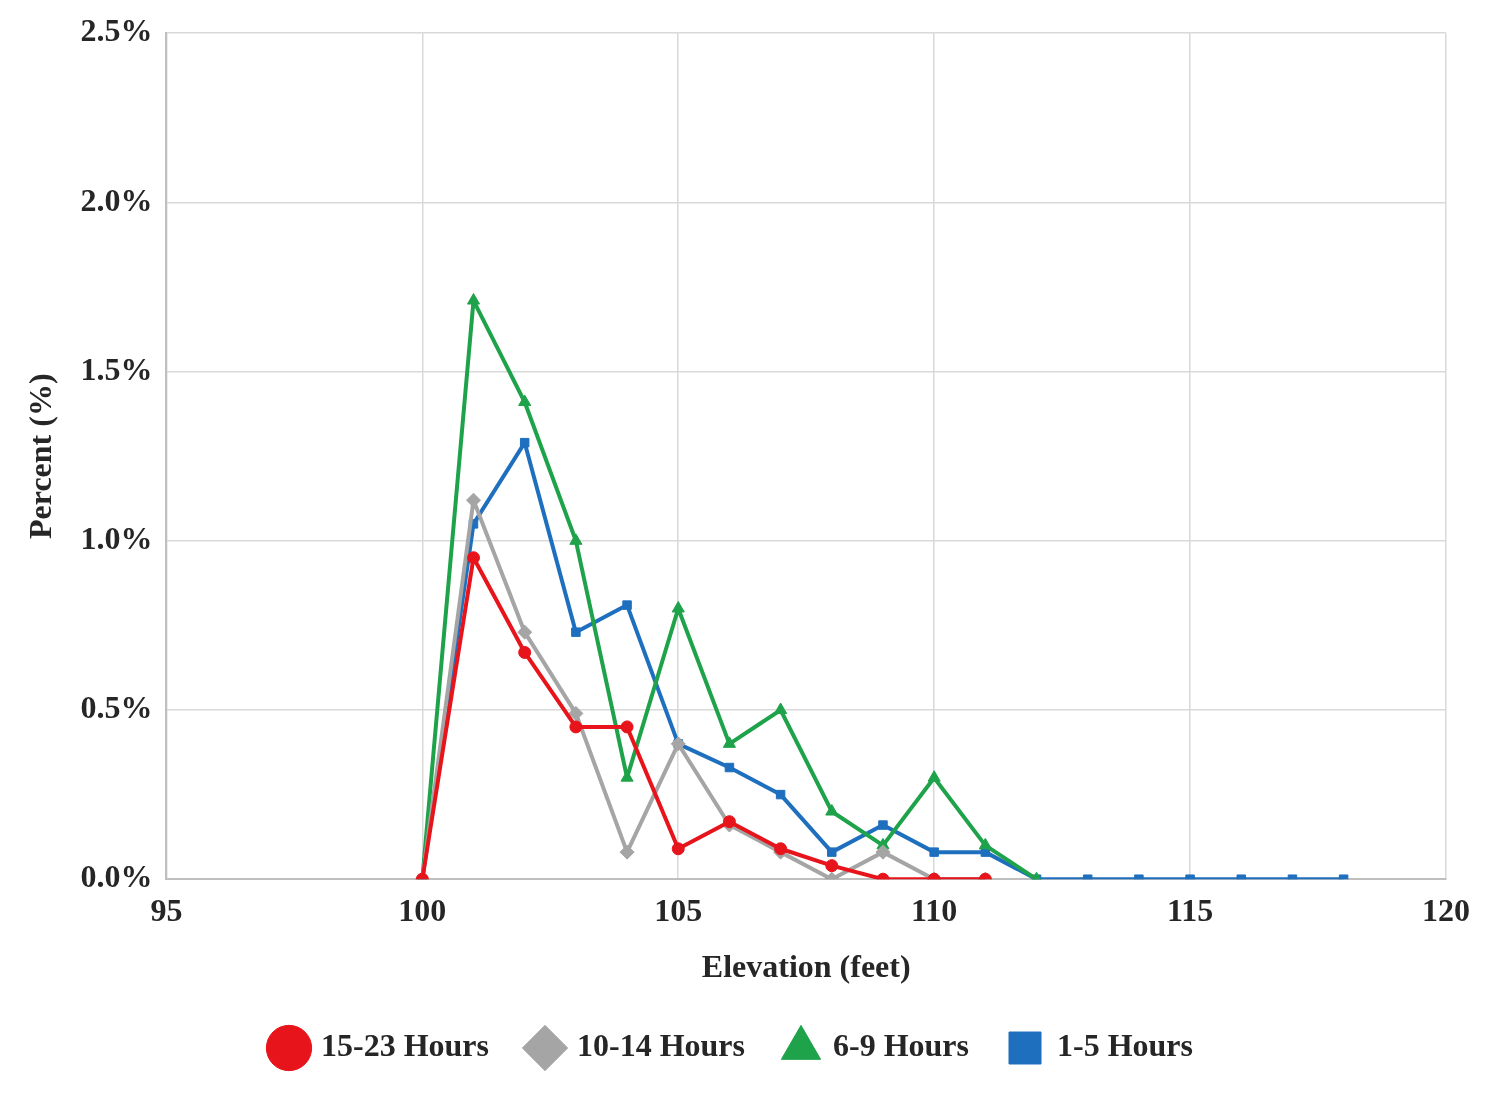  Describe the element at coordinates (40, 456) in the screenshot. I see `y-axis-title: Percent (%)` at that location.